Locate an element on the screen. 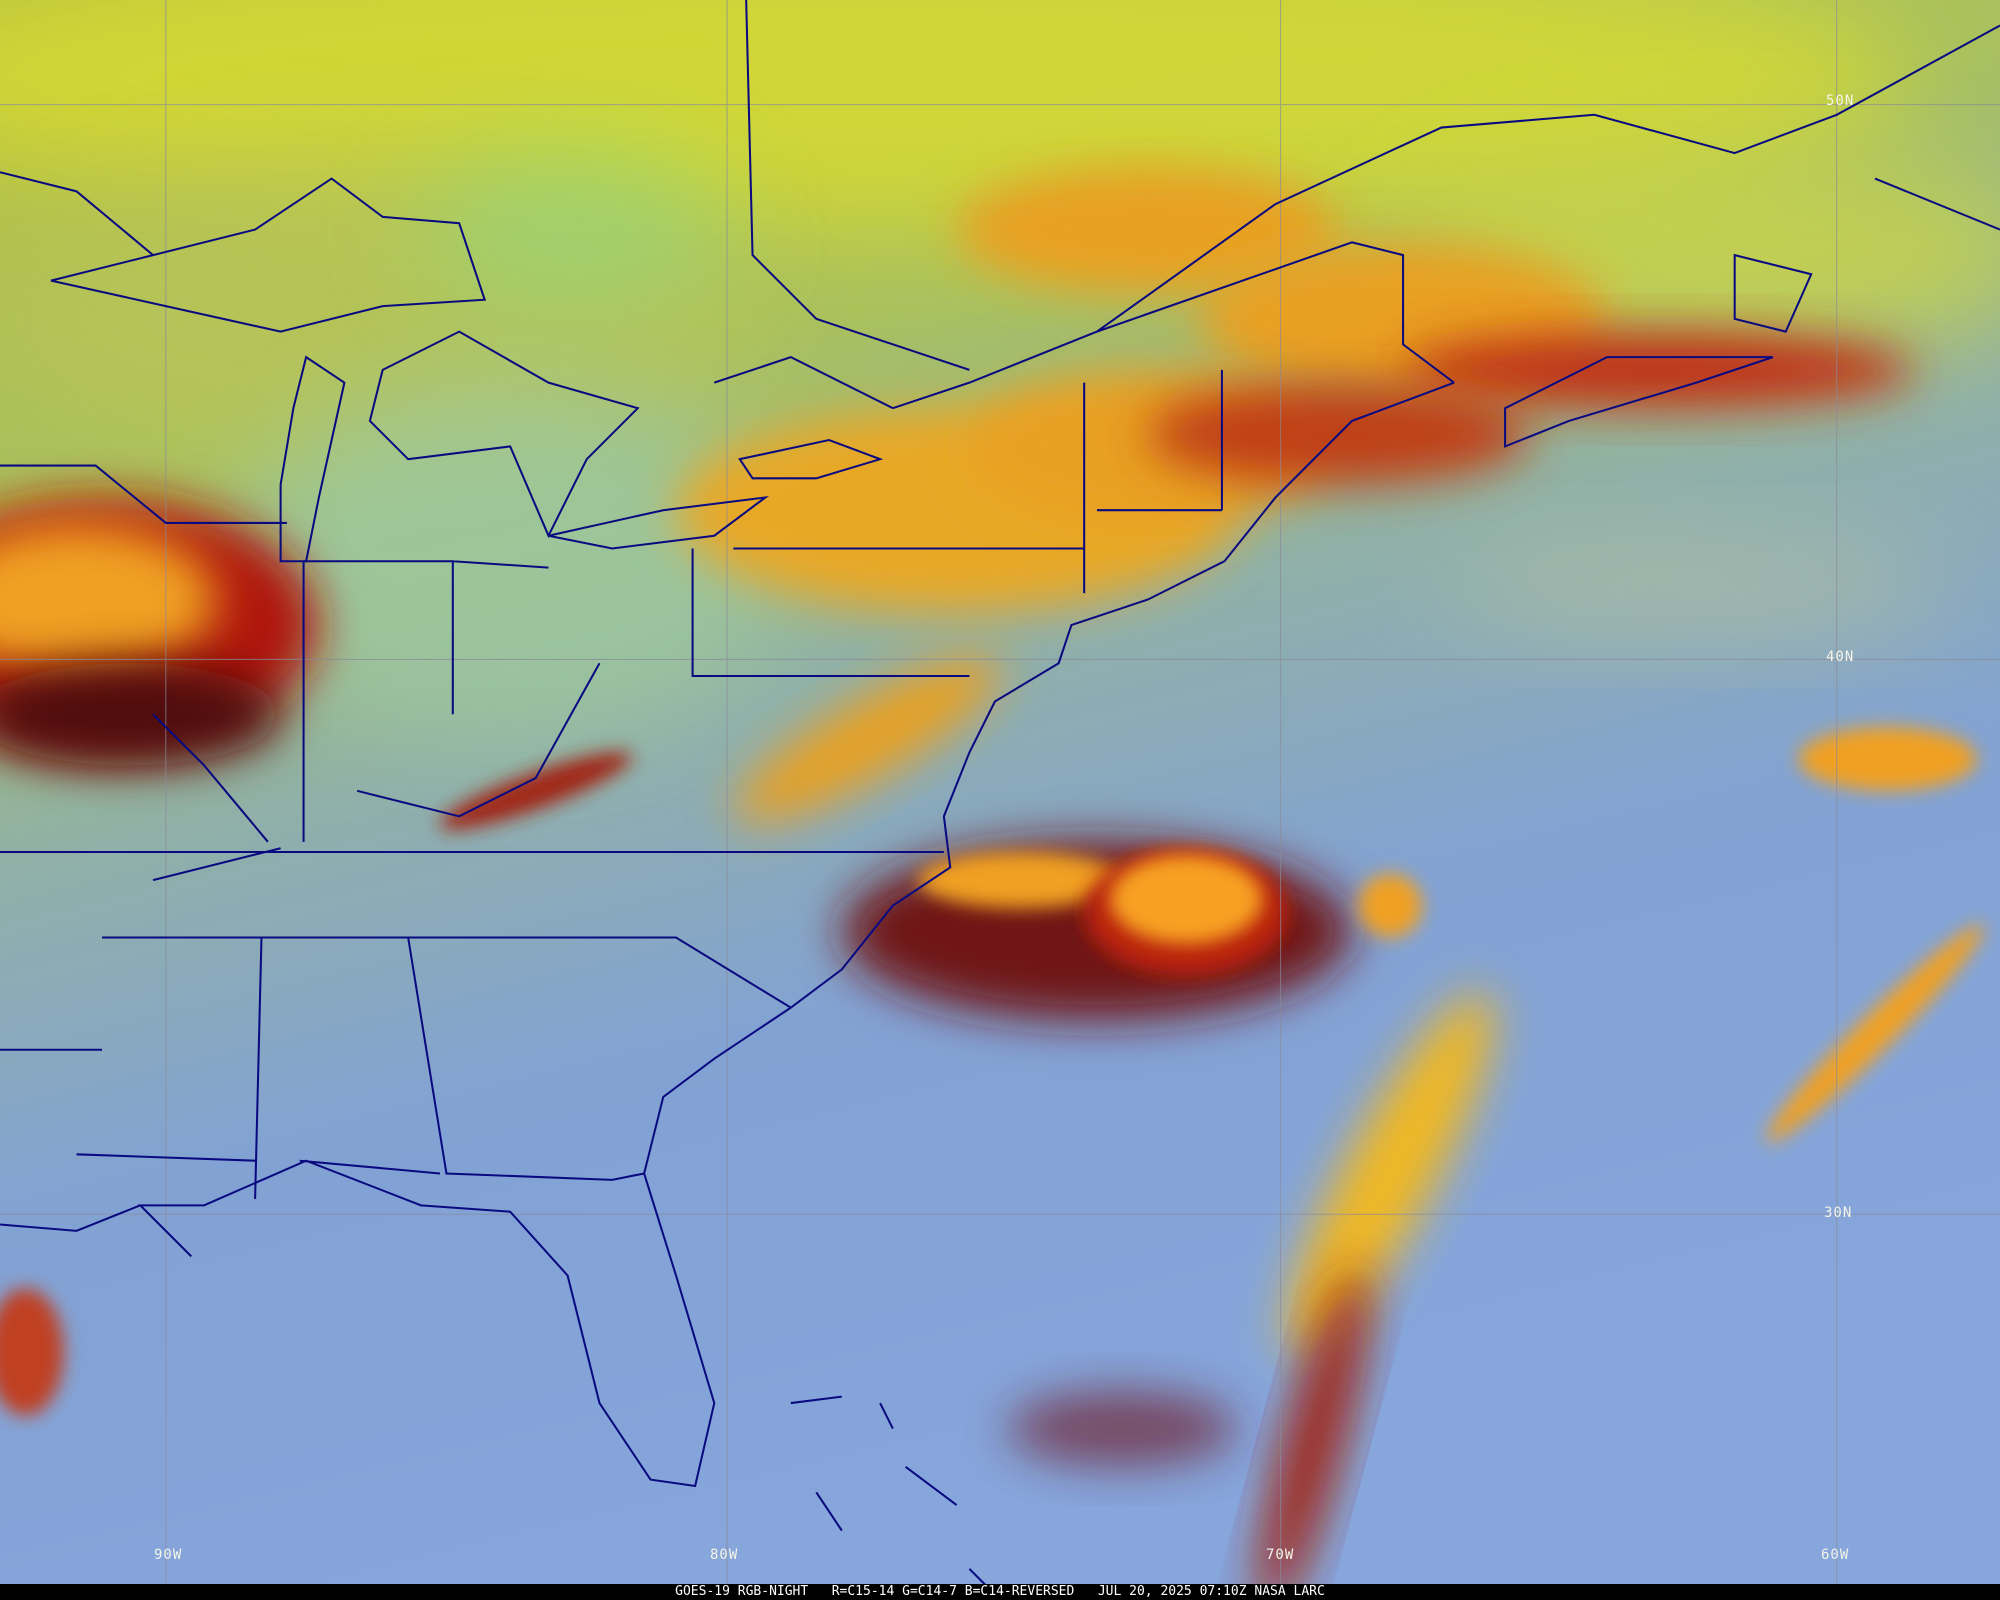 This screenshot has height=1600, width=2000. longitude-label-90w: 90W is located at coordinates (168, 1555).